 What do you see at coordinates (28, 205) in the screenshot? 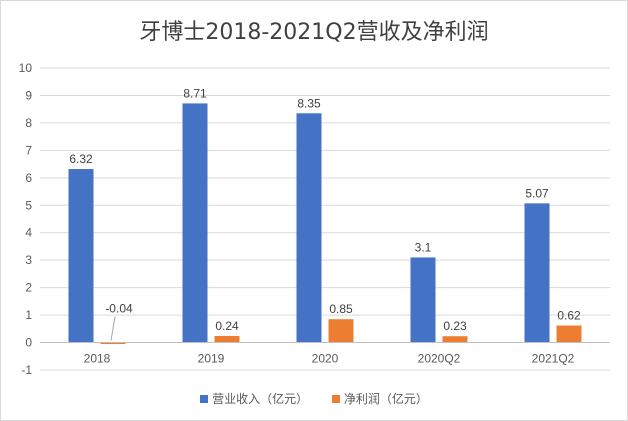
I see `y-tick-label: 5` at bounding box center [28, 205].